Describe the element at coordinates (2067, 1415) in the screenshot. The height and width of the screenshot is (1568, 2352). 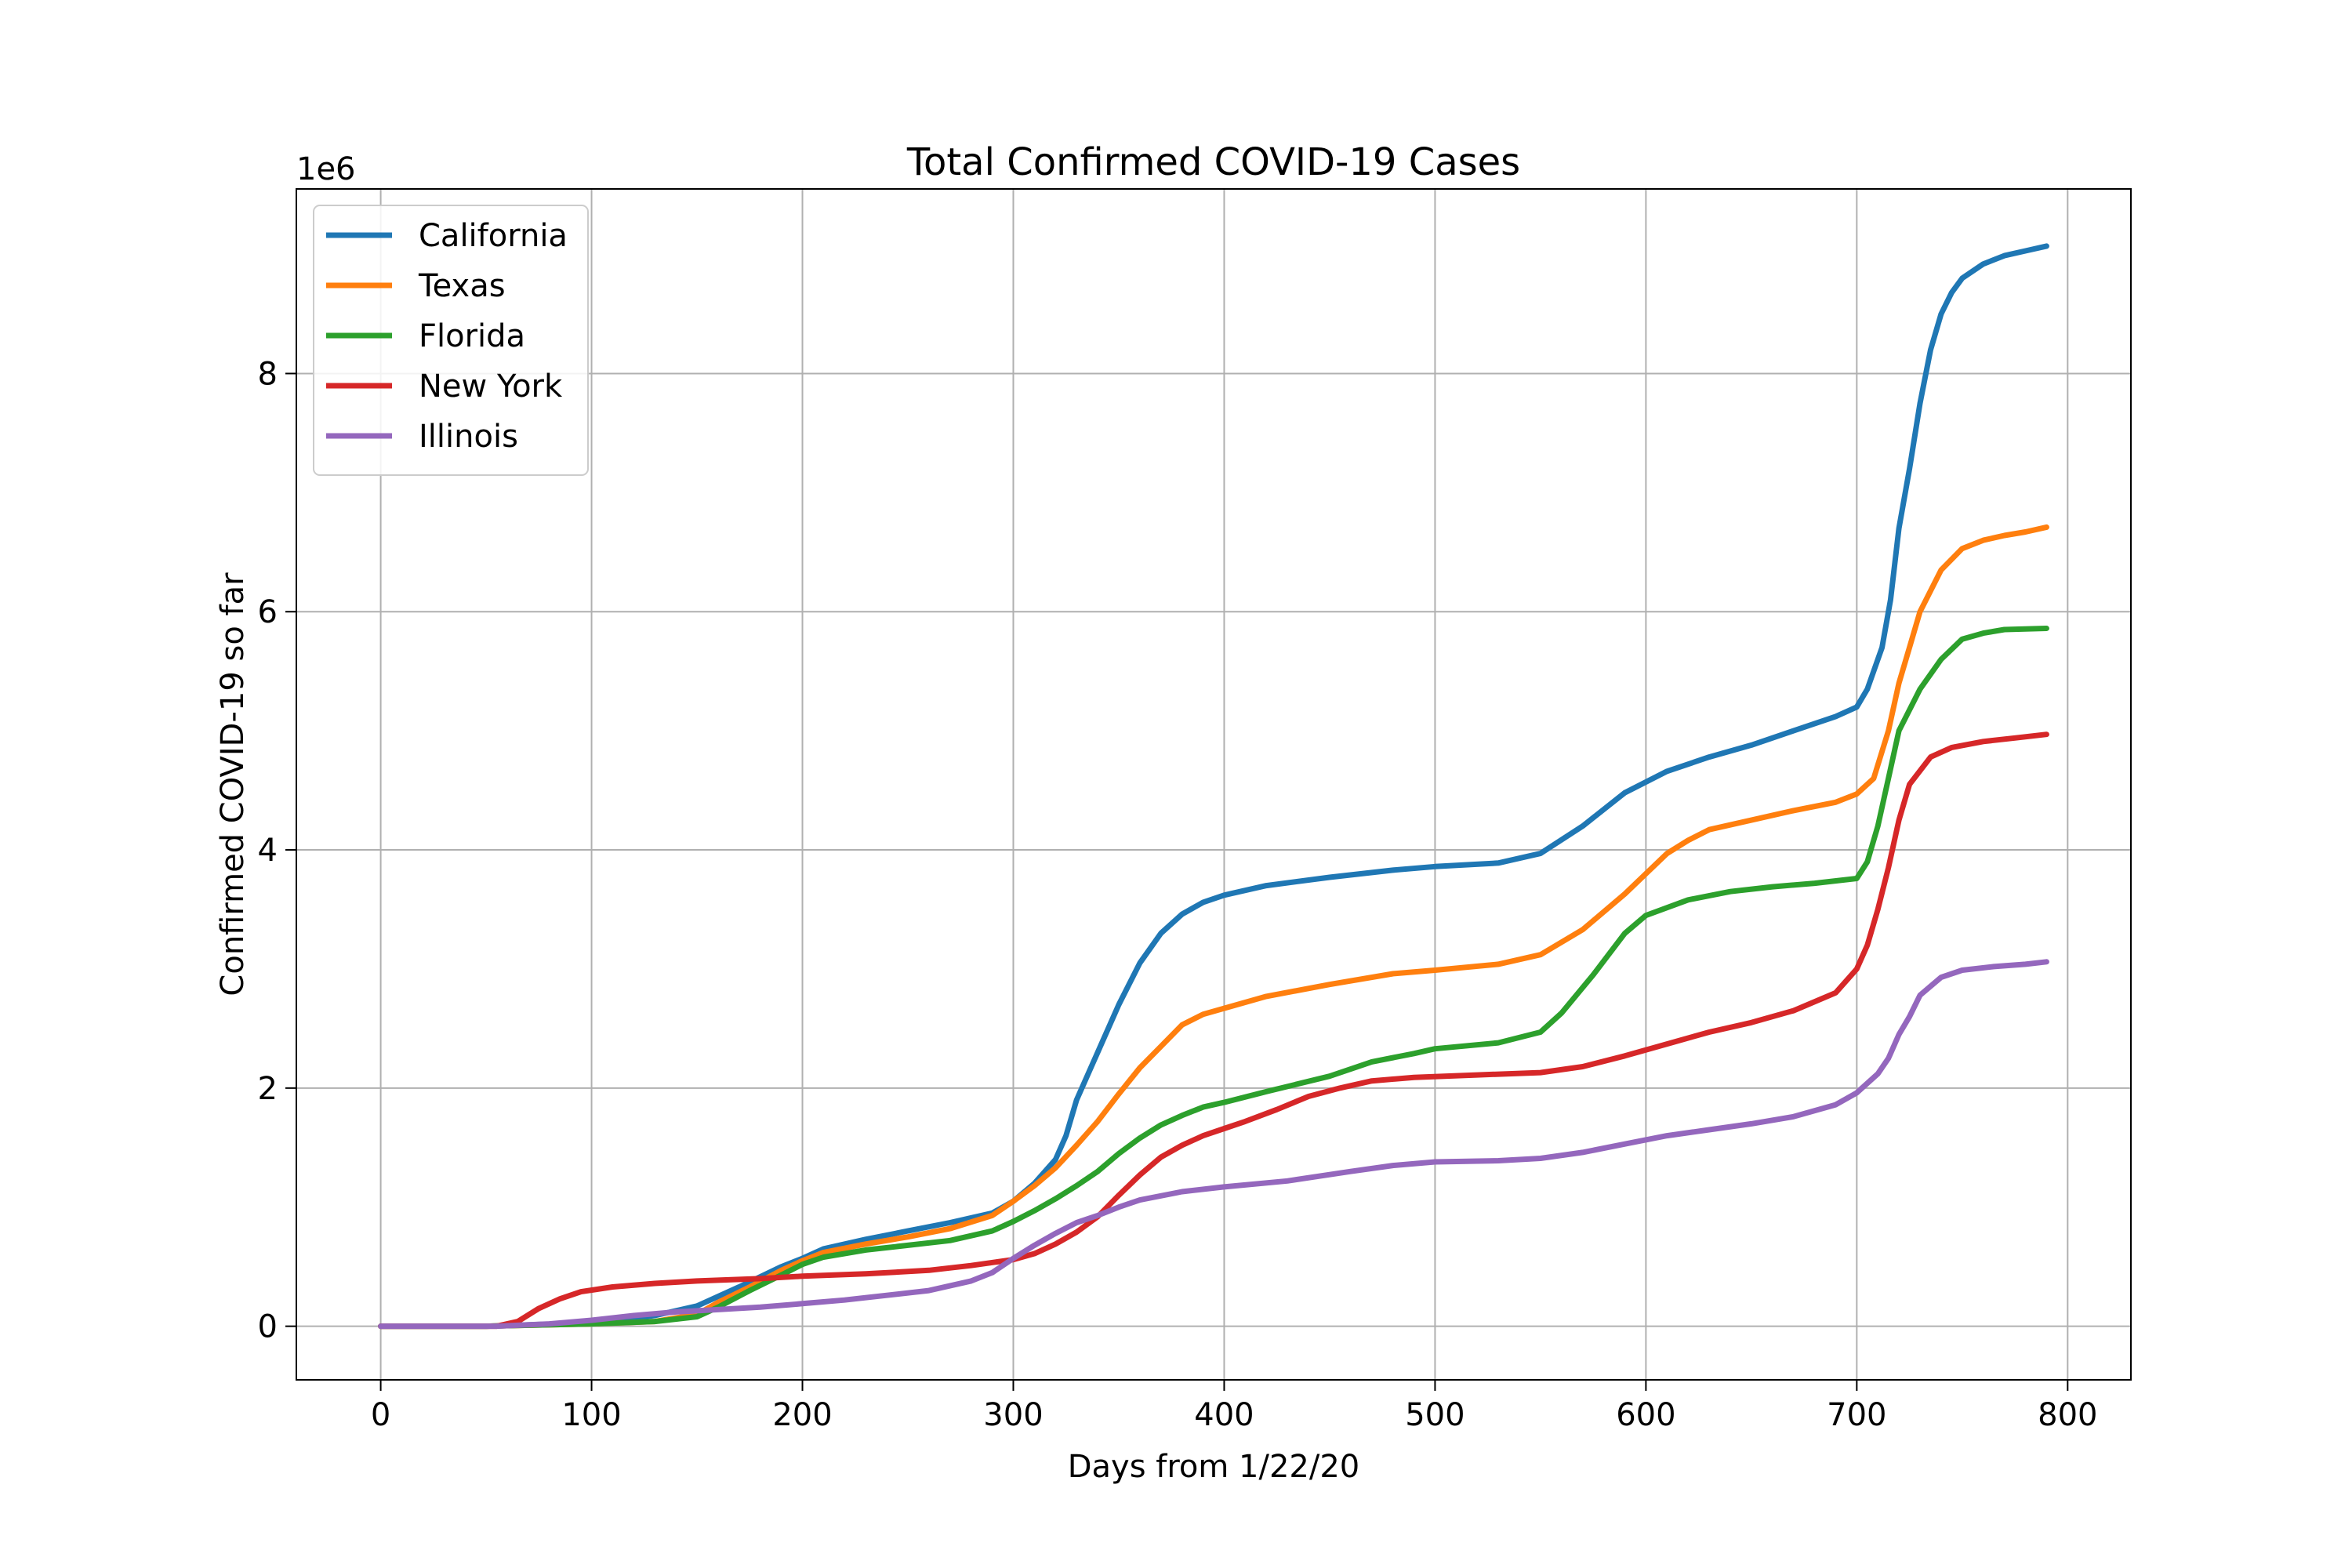
I see `x-tick-label: 800` at that location.